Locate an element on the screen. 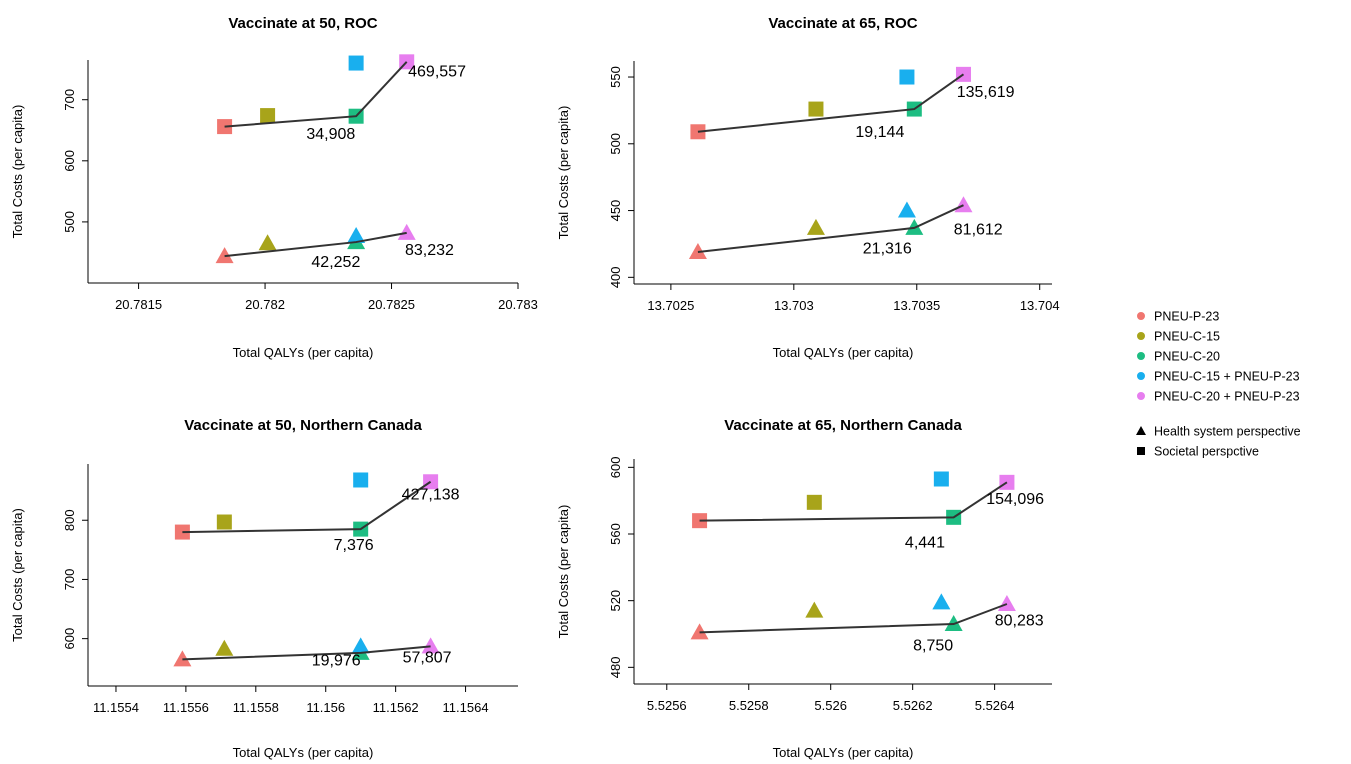 The width and height of the screenshot is (1351, 764). y-tick-label: 480 is located at coordinates (615, 667).